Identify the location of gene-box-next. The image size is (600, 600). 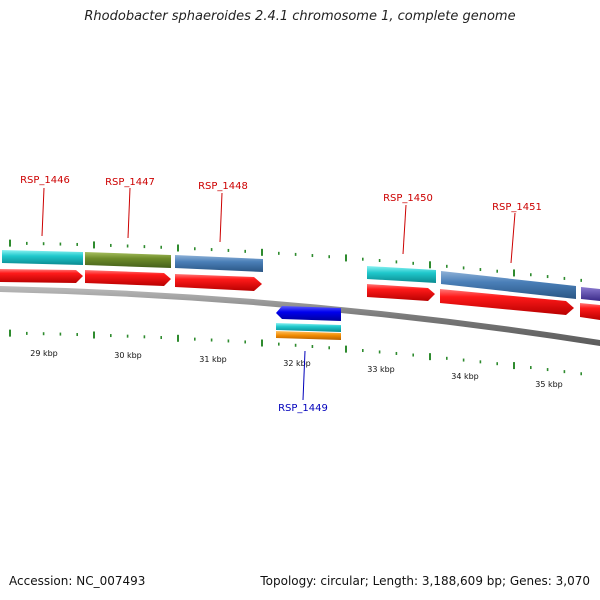
(590, 294).